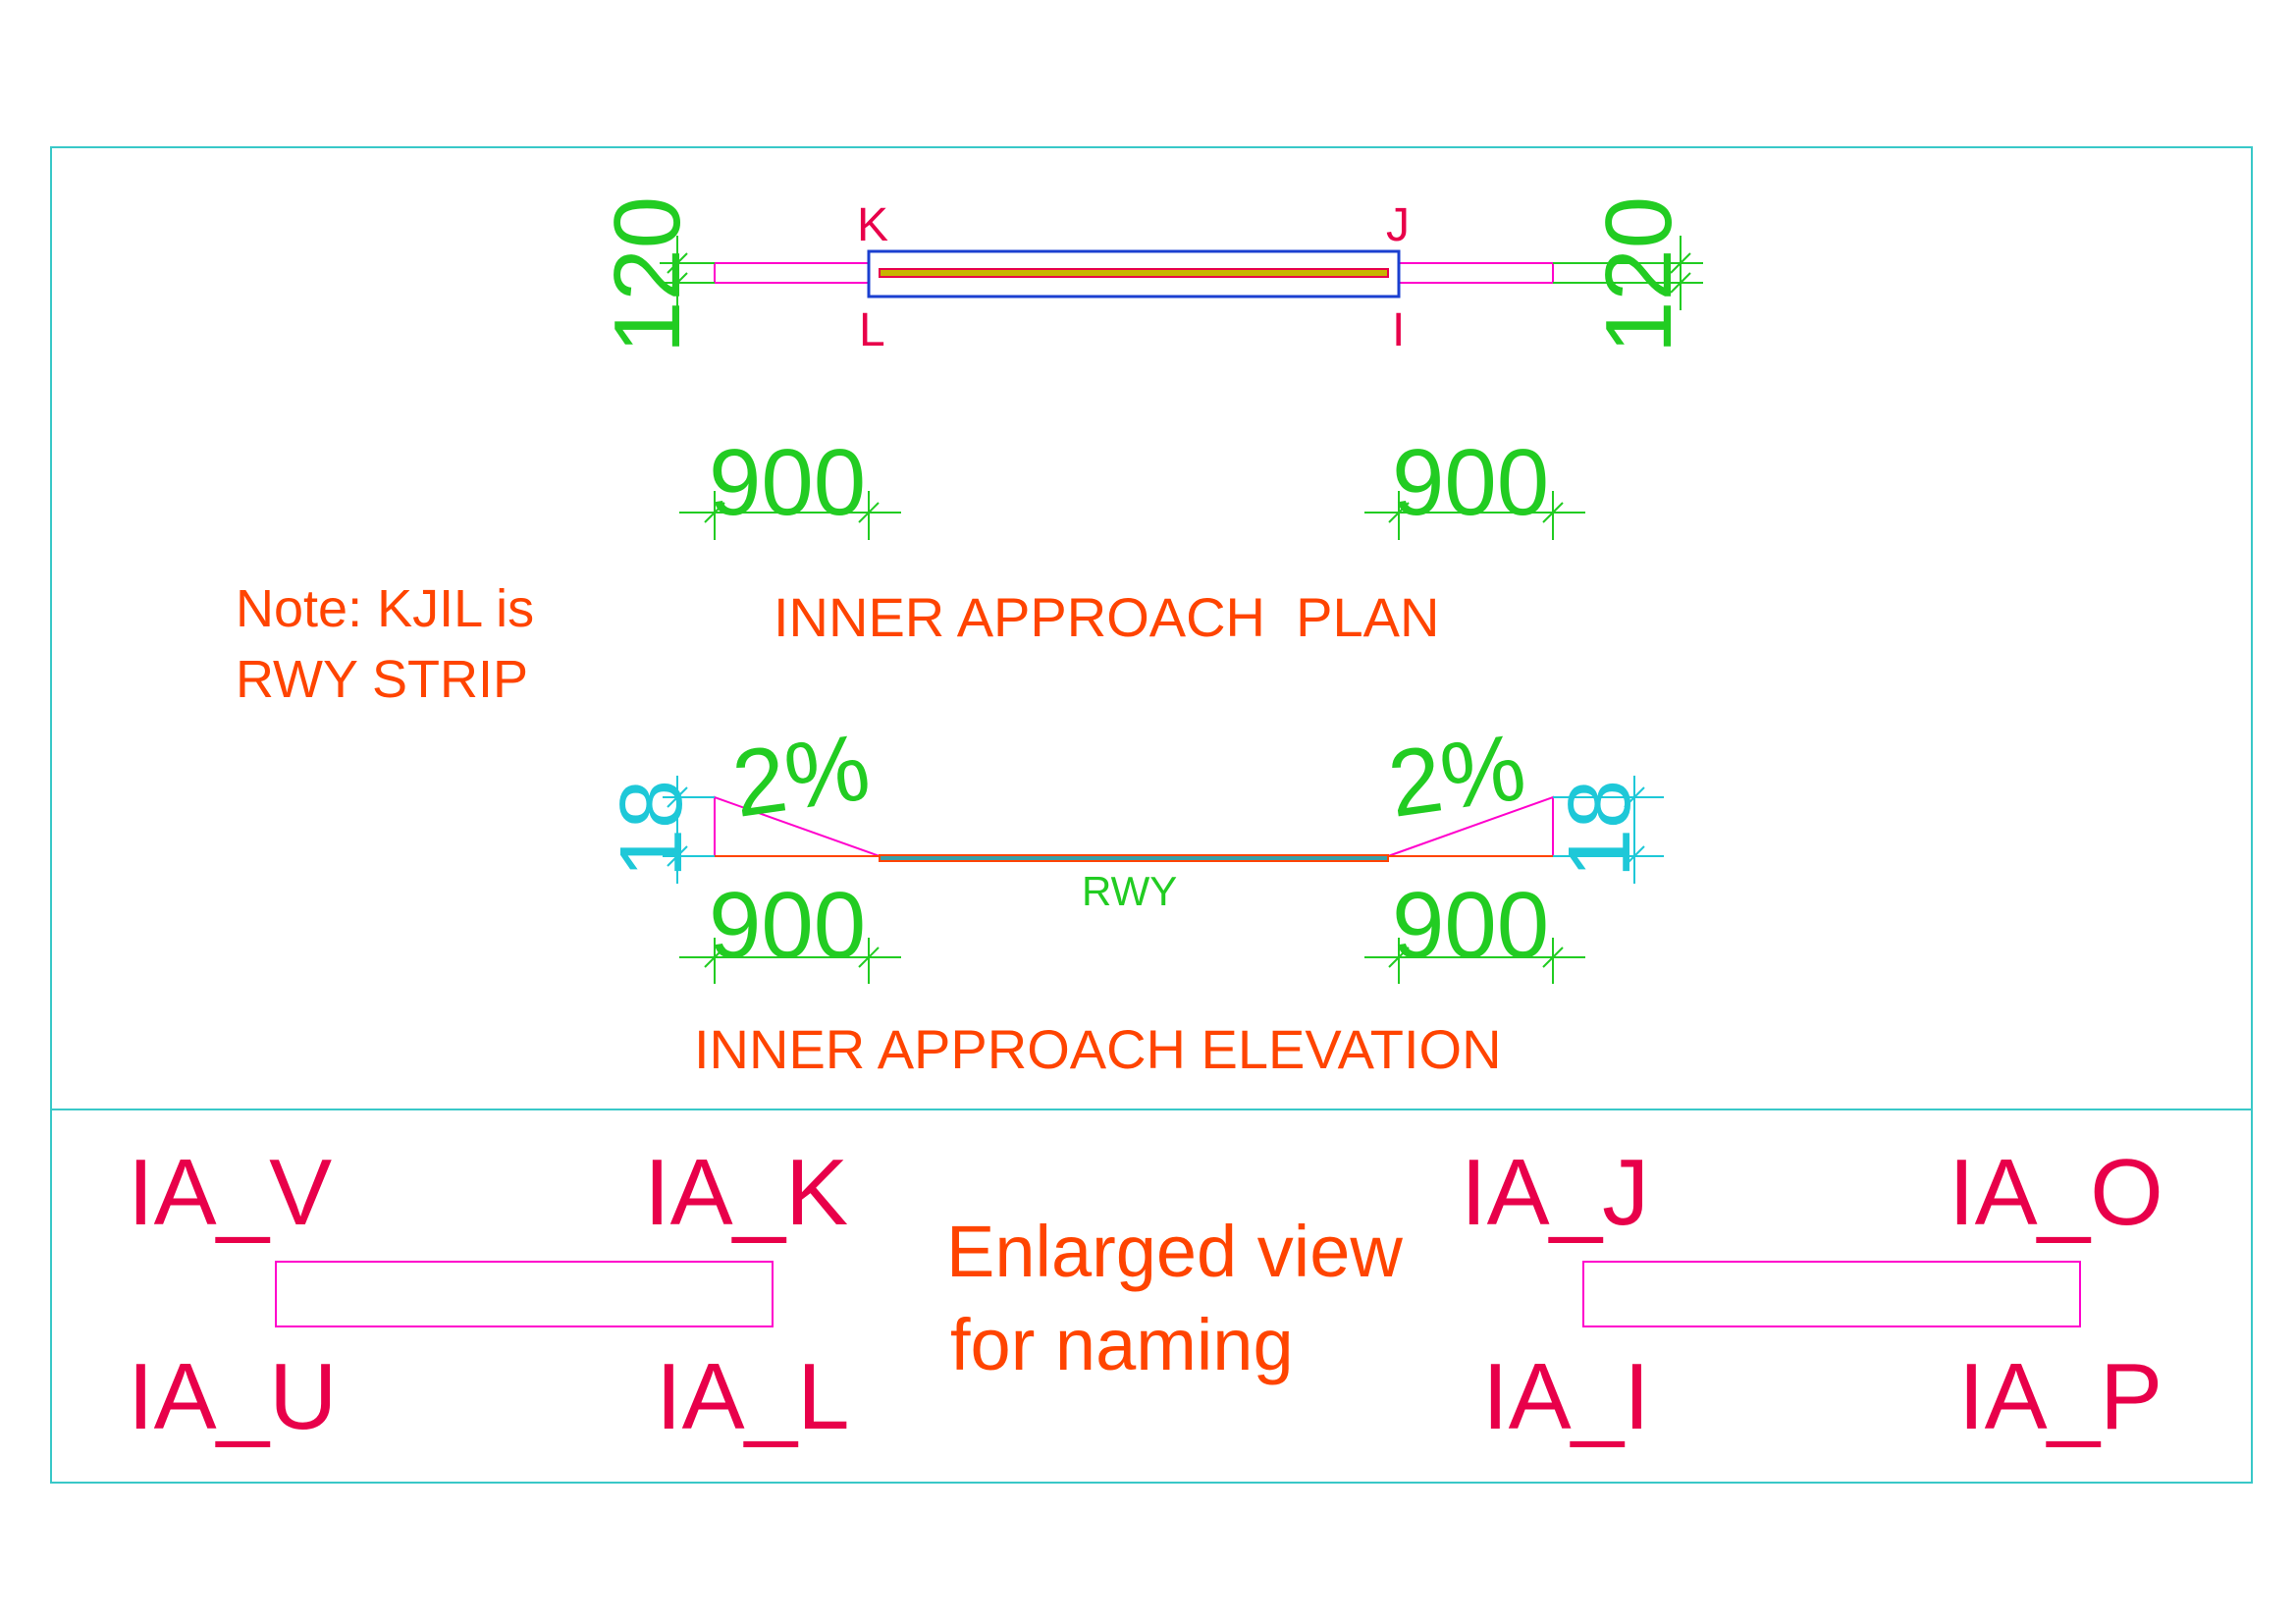 This screenshot has height=1623, width=2296. What do you see at coordinates (1098, 1049) in the screenshot?
I see `elevation-title: INNER APPROACH ELEVATION` at bounding box center [1098, 1049].